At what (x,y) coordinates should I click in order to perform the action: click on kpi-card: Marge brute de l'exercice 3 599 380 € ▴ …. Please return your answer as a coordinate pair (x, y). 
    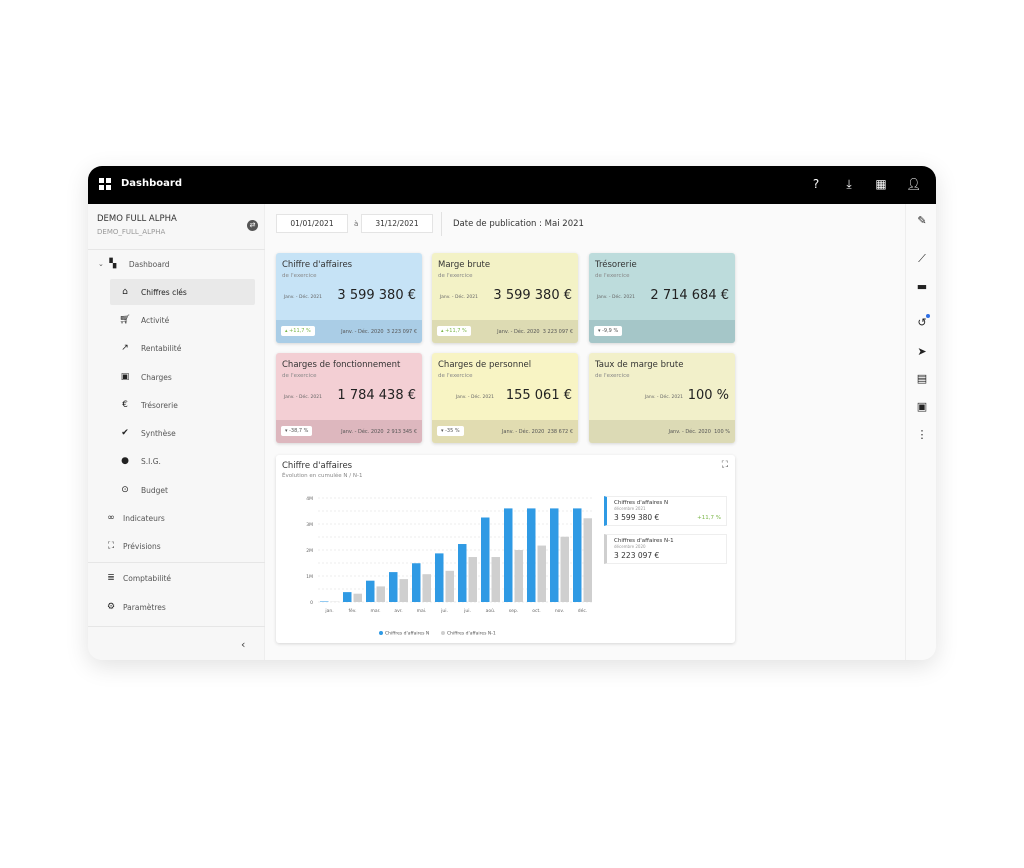
    Looking at the image, I should click on (505, 298).